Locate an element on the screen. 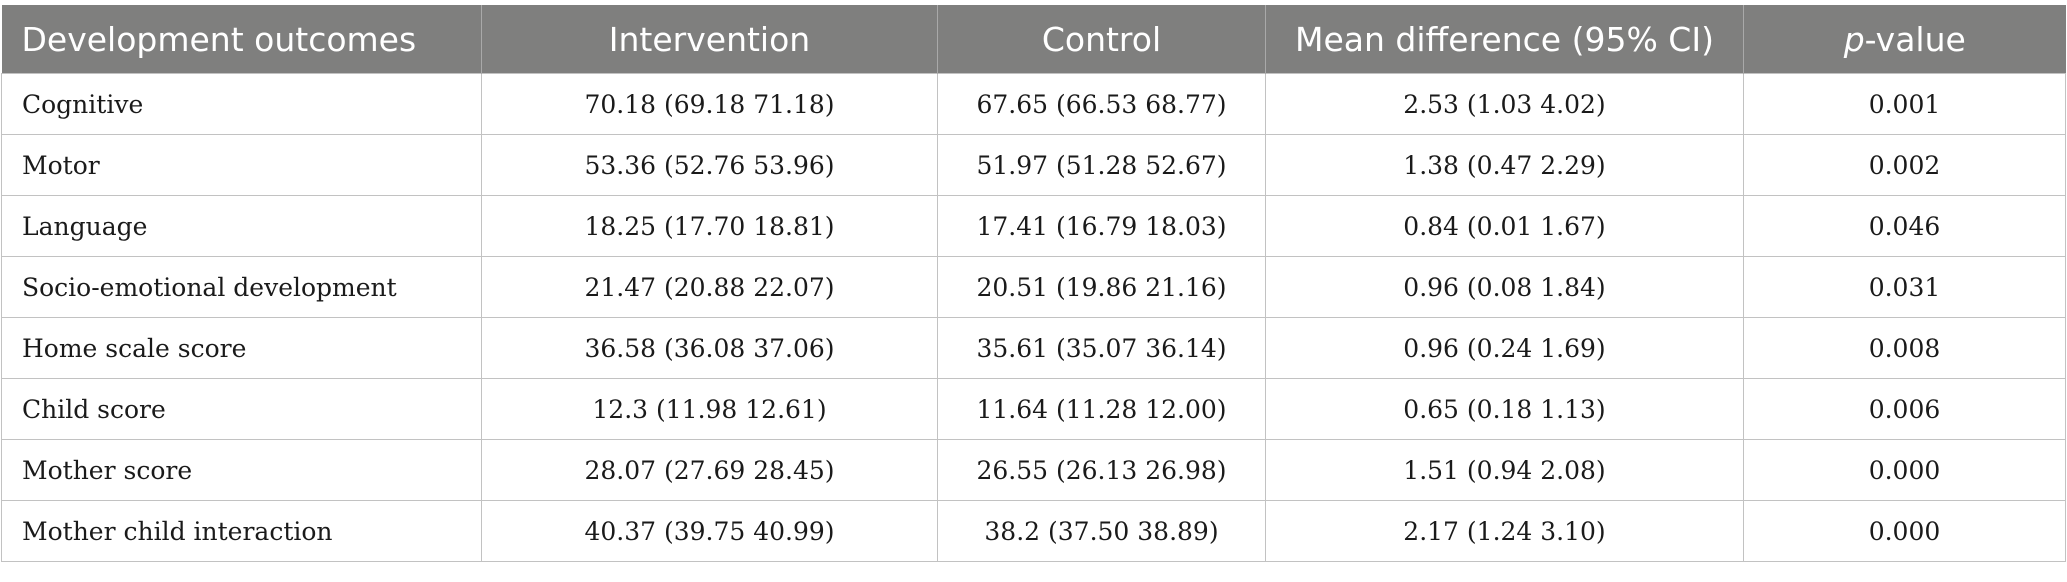  cell-intervention: 21.47 (20.88 22.07) is located at coordinates (709, 287).